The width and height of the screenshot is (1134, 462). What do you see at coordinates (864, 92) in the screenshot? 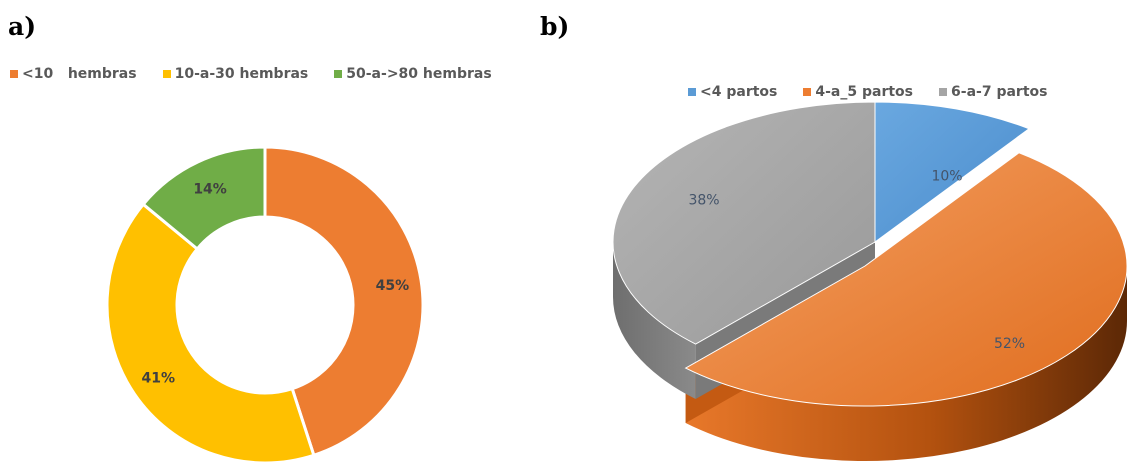
I see `legend-label: 4-a_5 partos` at bounding box center [864, 92].